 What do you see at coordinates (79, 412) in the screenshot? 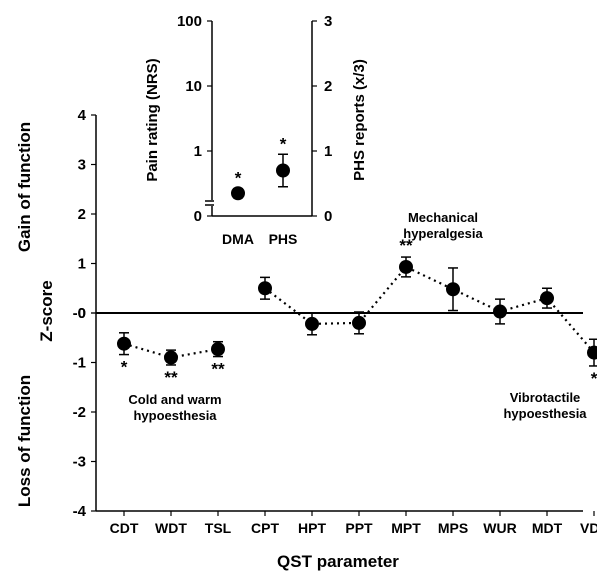
I see `y-tick-label: -2` at bounding box center [79, 412].